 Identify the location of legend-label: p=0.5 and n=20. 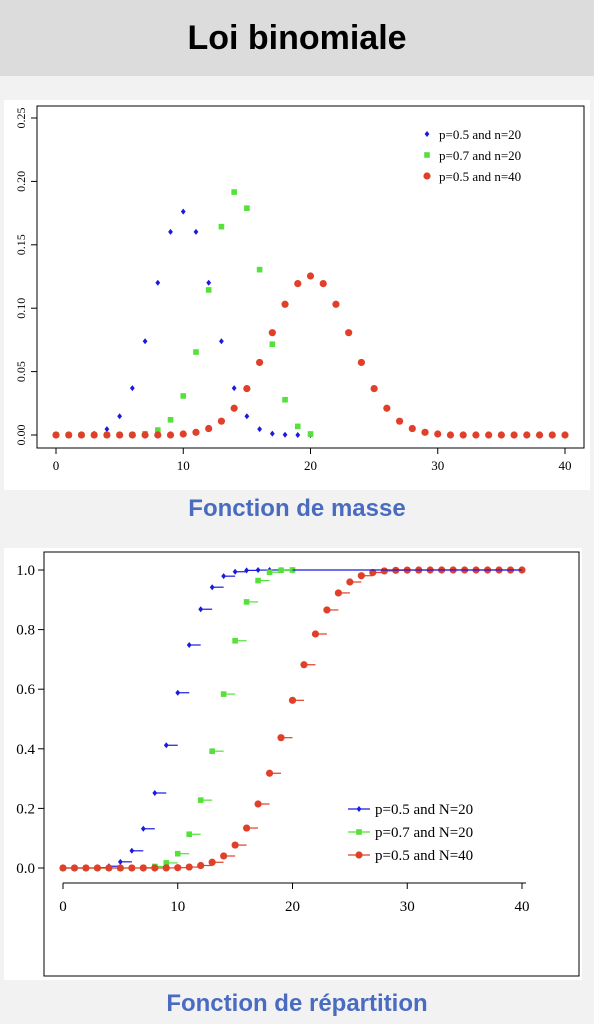
(480, 134).